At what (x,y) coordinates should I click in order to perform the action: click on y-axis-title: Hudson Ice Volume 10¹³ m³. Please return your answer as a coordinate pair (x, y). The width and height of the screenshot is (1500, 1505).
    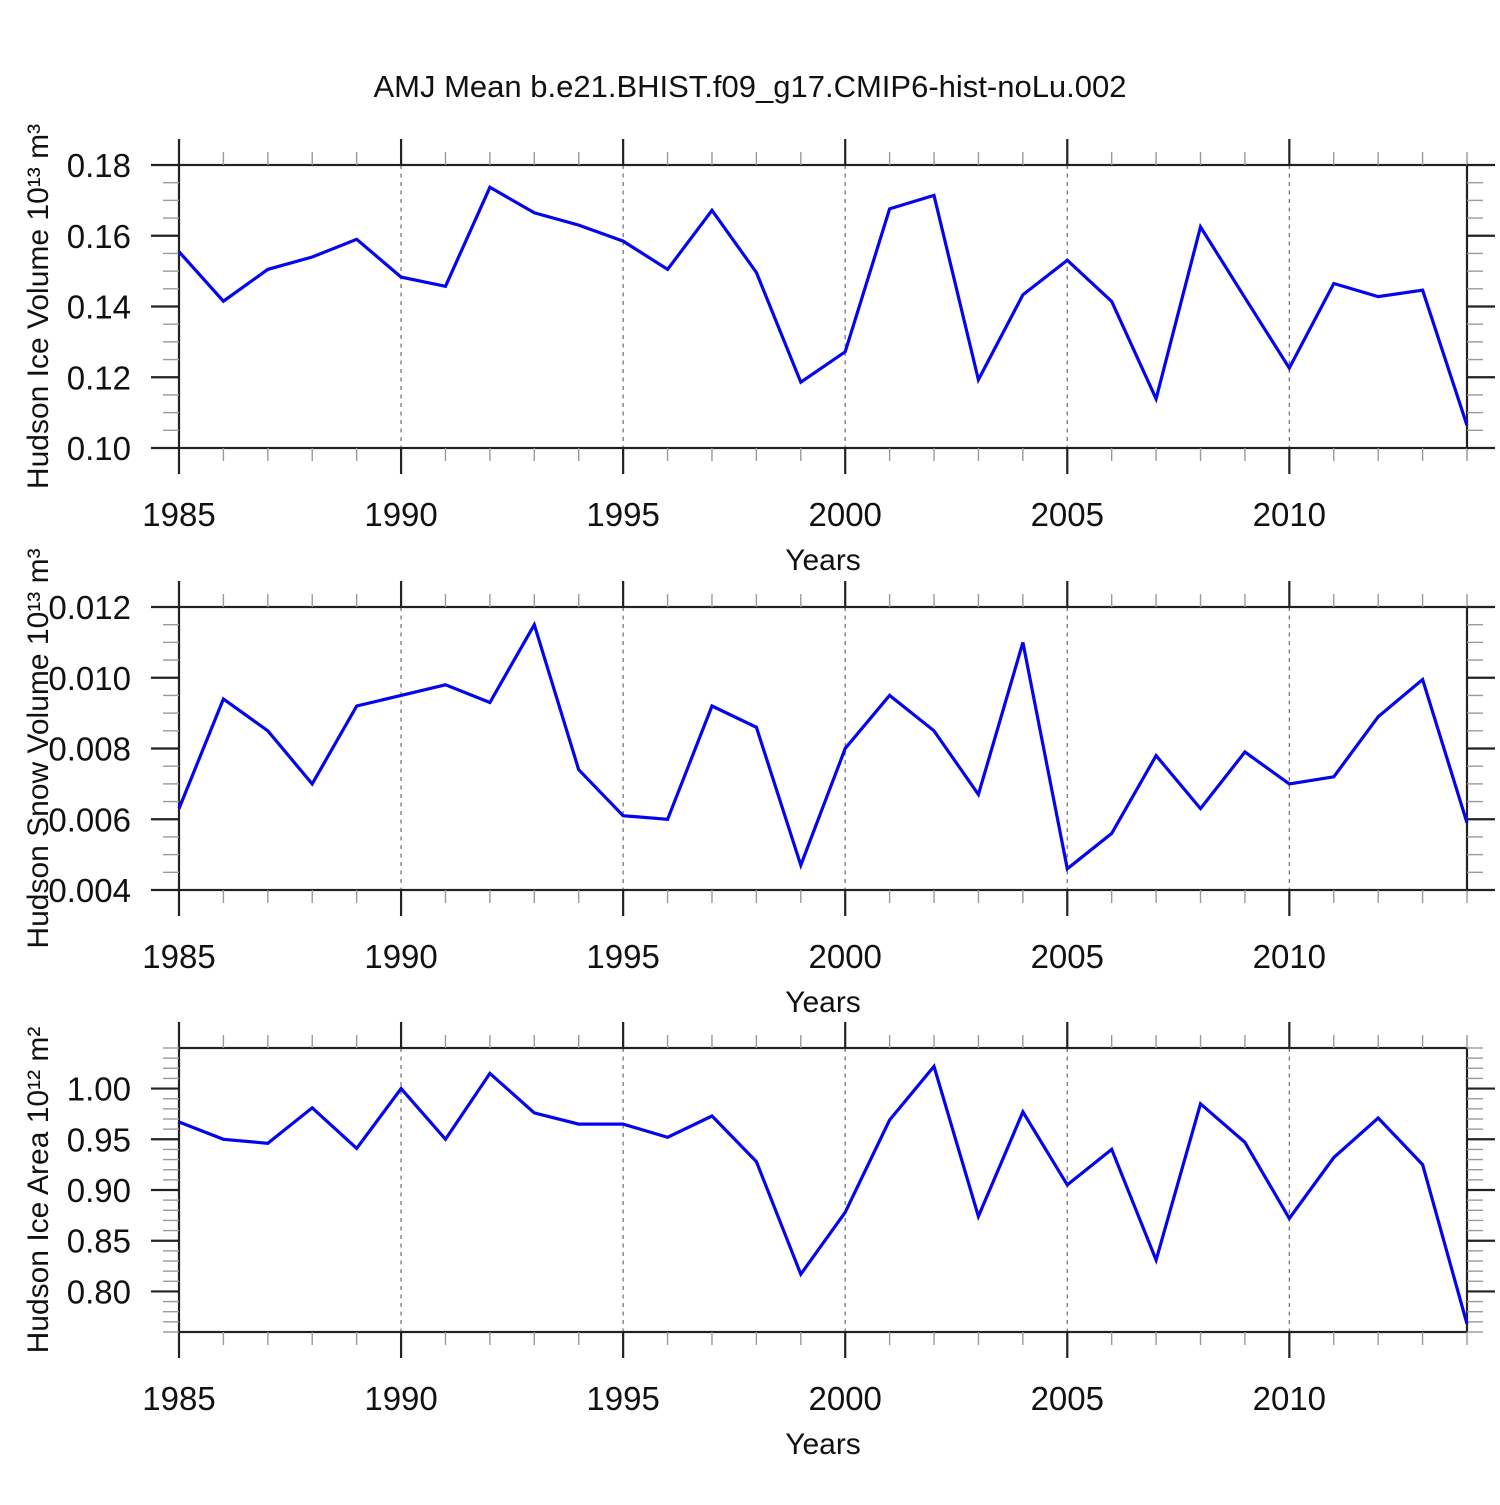
    Looking at the image, I should click on (38, 306).